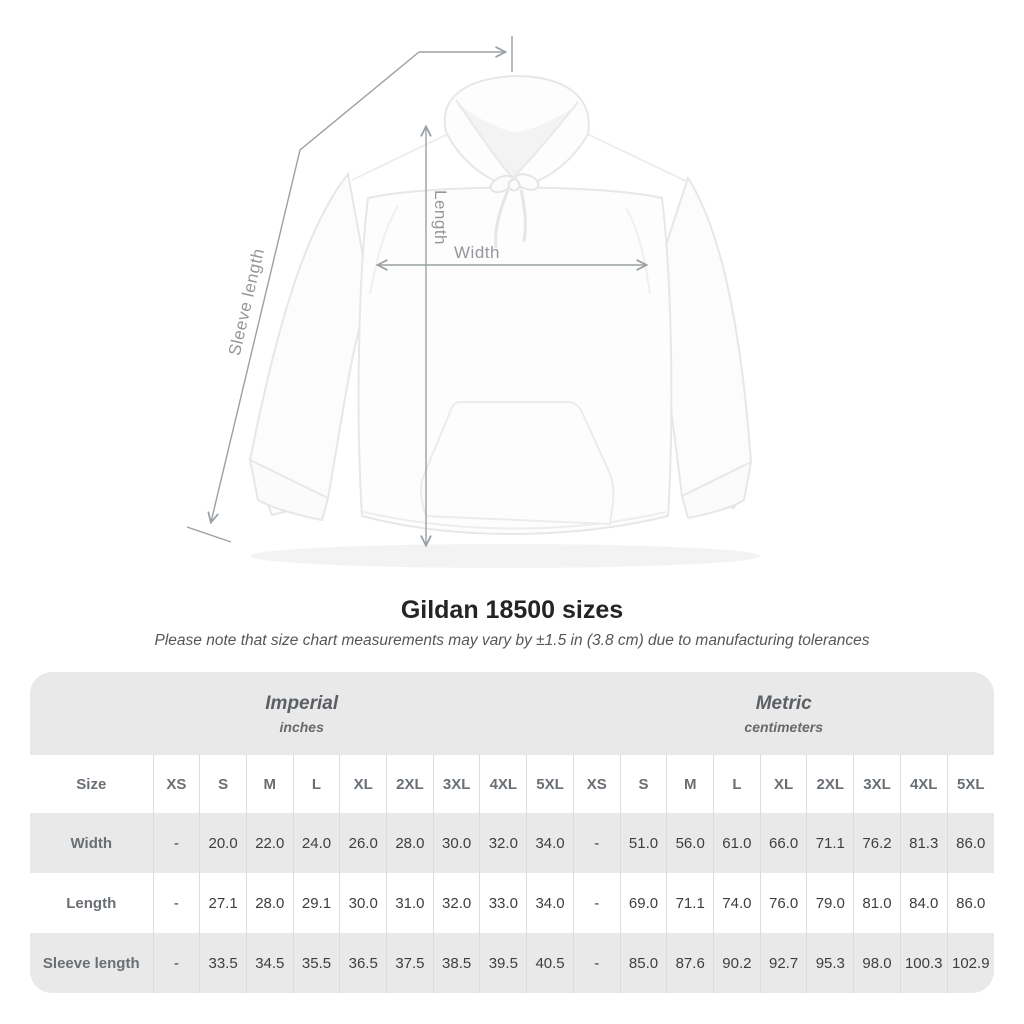 This screenshot has height=1024, width=1024. Describe the element at coordinates (737, 903) in the screenshot. I see `measurement-cell: 74.0` at that location.